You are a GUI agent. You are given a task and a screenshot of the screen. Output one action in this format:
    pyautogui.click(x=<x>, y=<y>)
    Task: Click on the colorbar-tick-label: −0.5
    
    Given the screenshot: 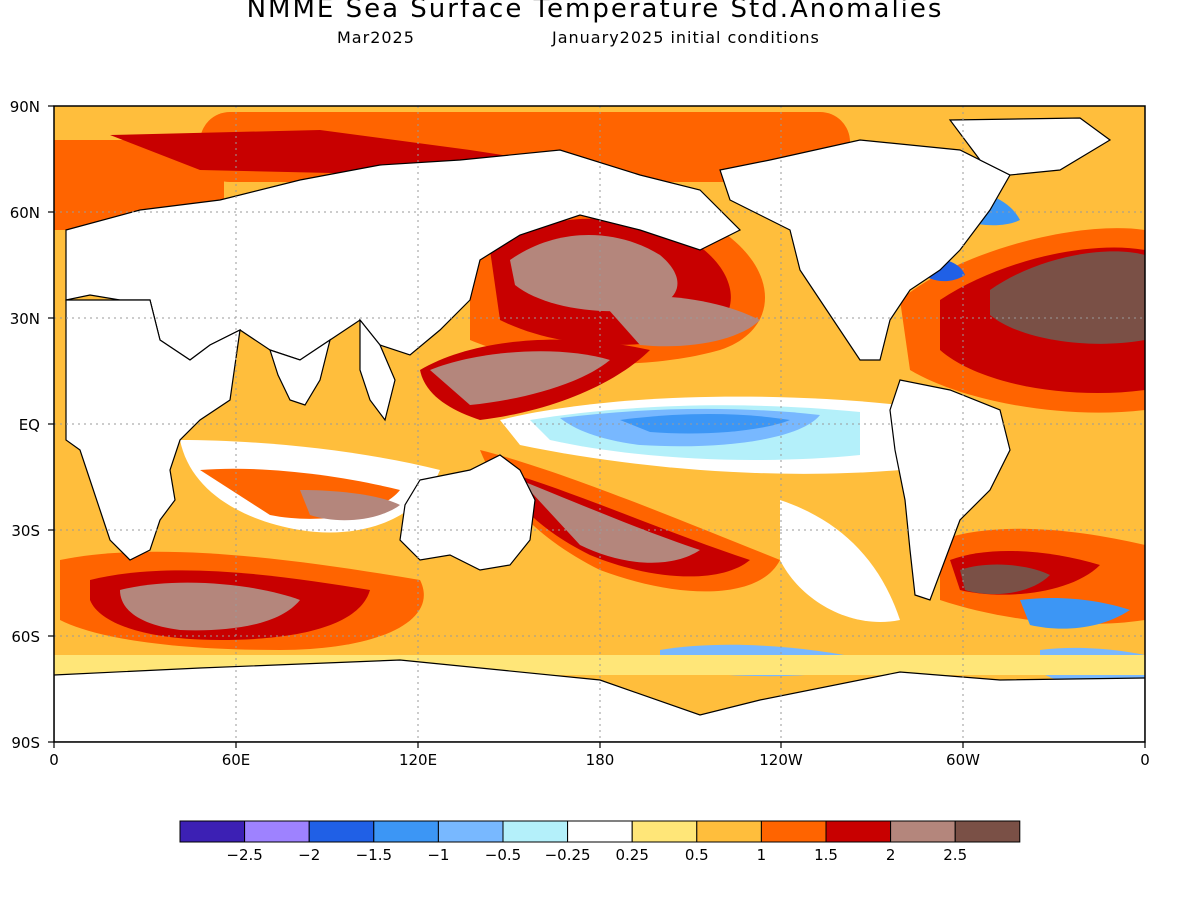 What is the action you would take?
    pyautogui.click(x=503, y=855)
    